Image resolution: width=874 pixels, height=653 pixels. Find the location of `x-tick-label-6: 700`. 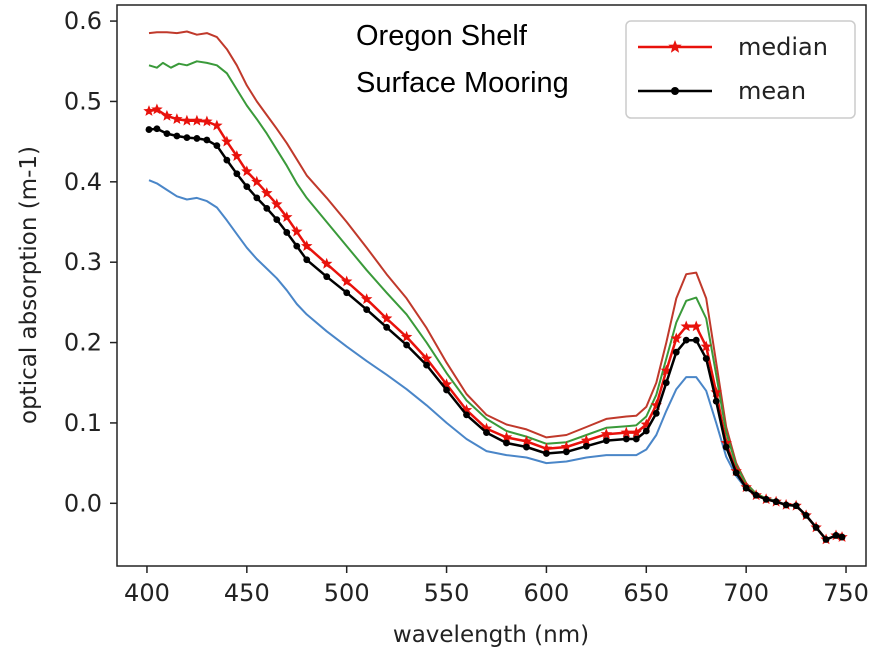

x-tick-label-6: 700 is located at coordinates (746, 593).